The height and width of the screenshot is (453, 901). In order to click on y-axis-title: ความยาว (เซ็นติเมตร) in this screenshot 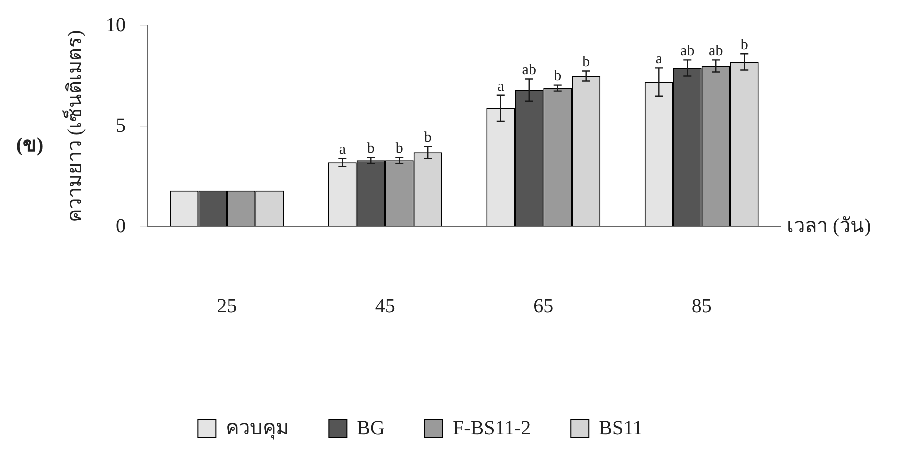, I will do `click(73, 126)`.